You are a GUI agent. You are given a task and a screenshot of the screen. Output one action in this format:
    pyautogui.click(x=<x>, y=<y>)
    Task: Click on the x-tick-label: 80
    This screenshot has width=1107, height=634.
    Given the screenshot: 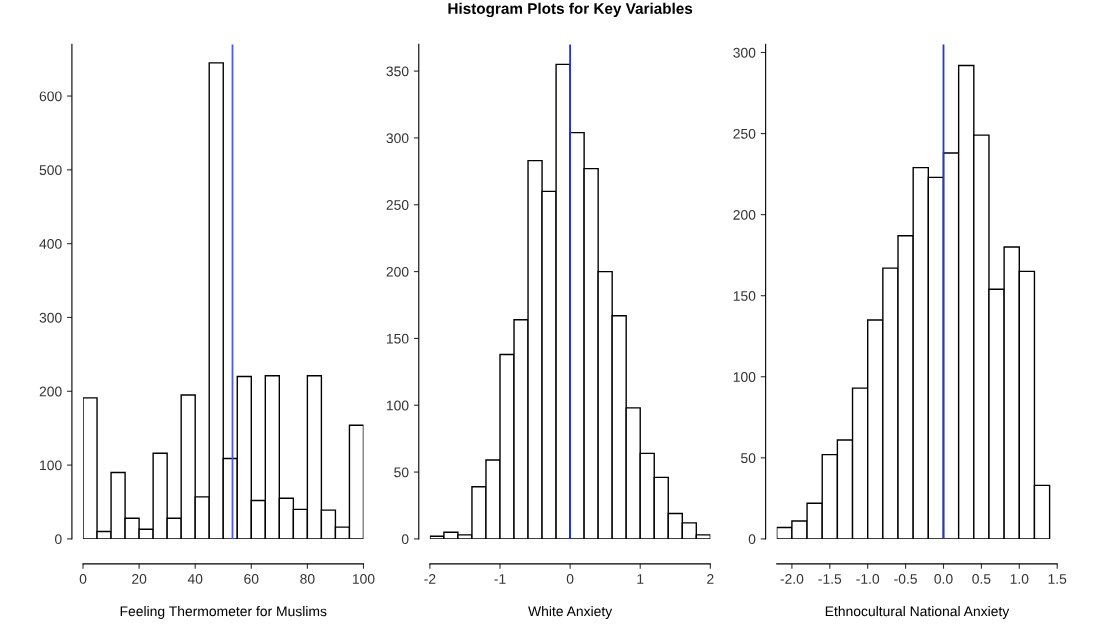 What is the action you would take?
    pyautogui.click(x=307, y=578)
    